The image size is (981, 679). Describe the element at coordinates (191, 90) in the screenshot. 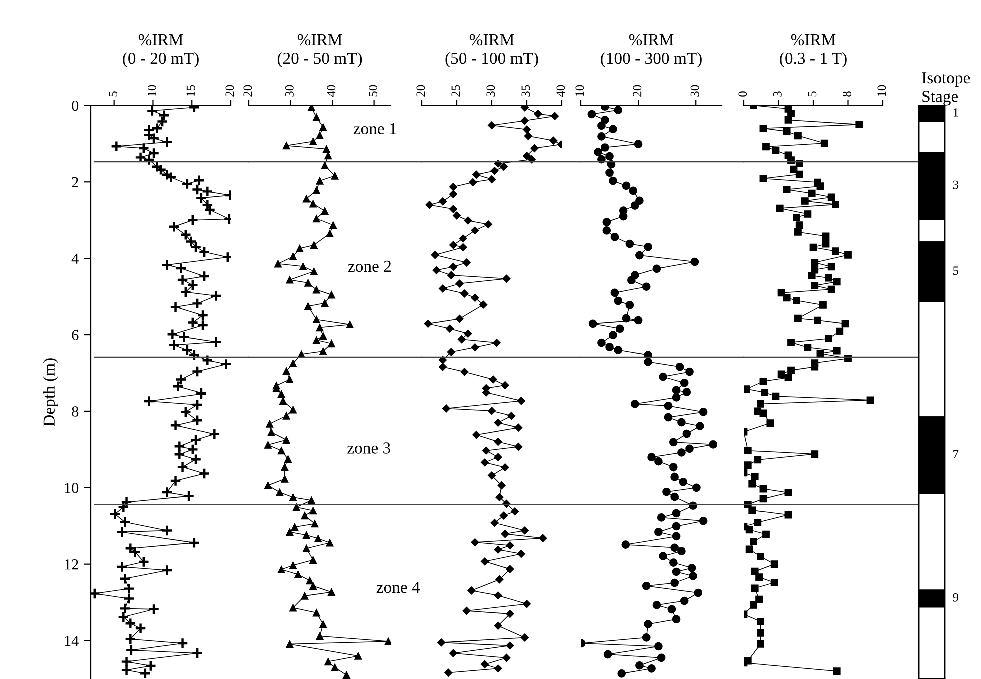

I see `x-tick-label: 15` at that location.